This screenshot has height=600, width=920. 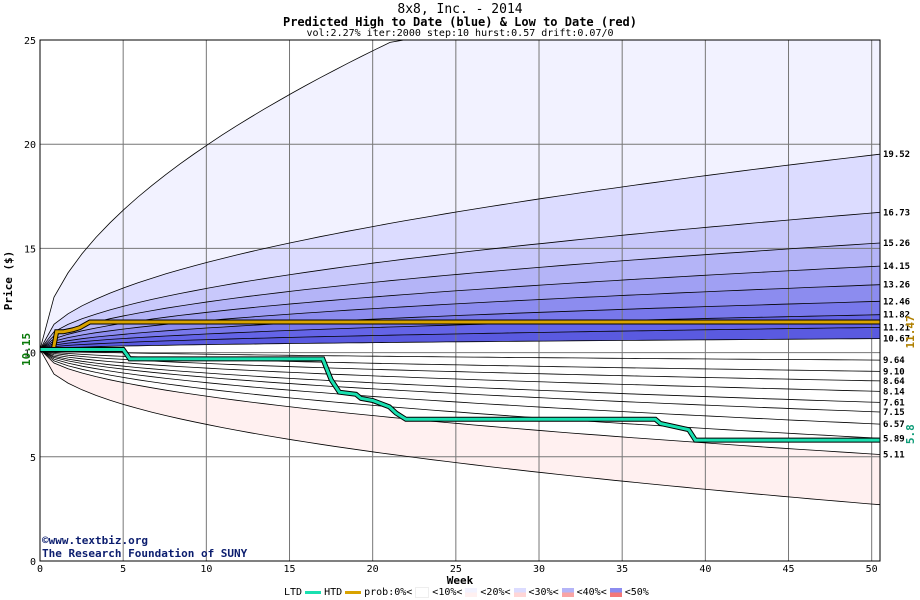 What do you see at coordinates (896, 244) in the screenshot?
I see `high-level-2: 15.26` at bounding box center [896, 244].